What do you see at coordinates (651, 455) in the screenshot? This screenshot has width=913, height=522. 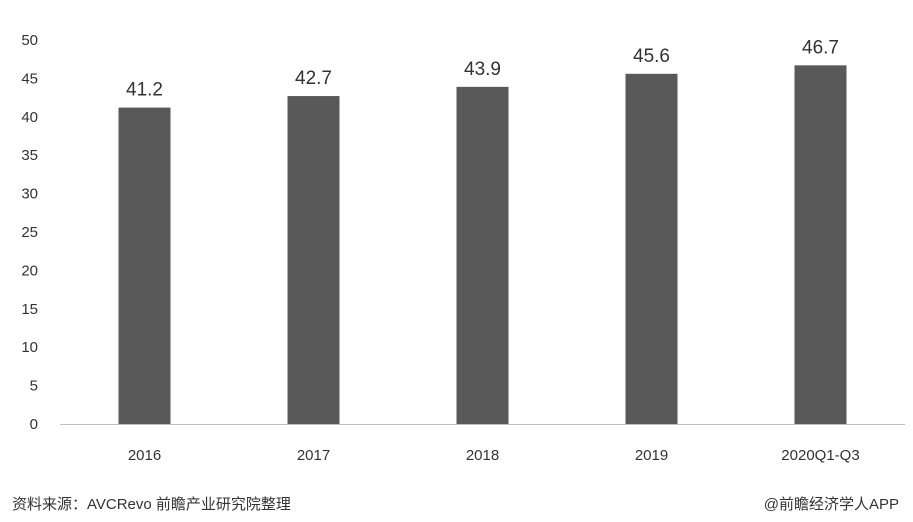 I see `x-tick-label: 2019` at bounding box center [651, 455].